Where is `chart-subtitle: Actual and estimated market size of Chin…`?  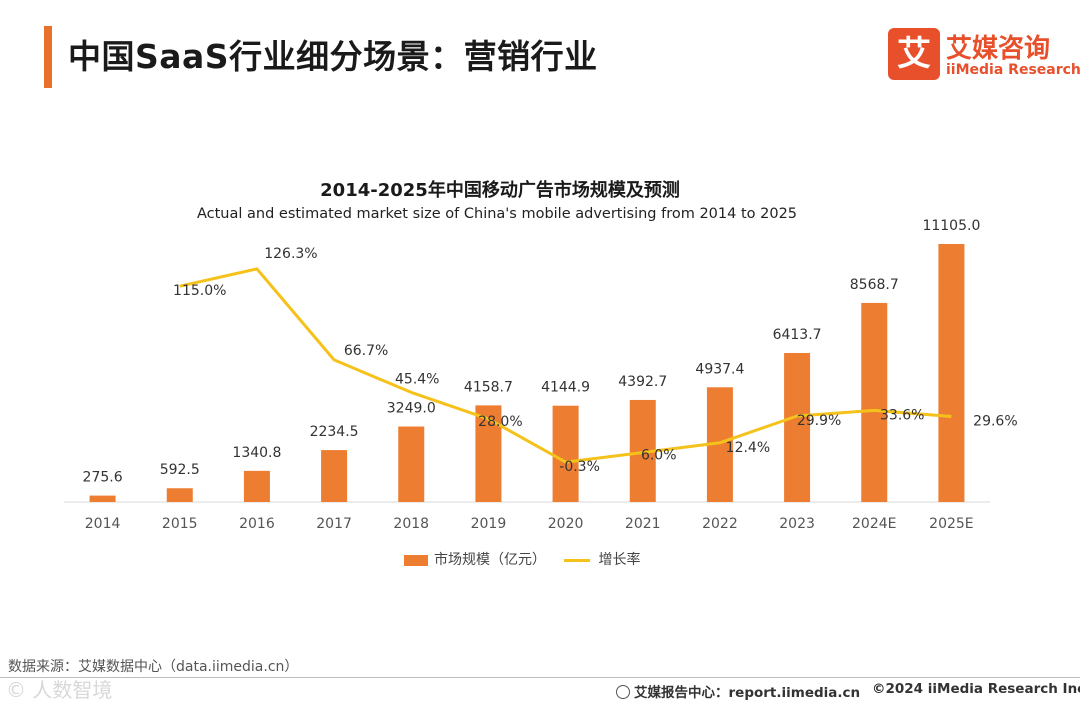 chart-subtitle: Actual and estimated market size of Chin… is located at coordinates (497, 214).